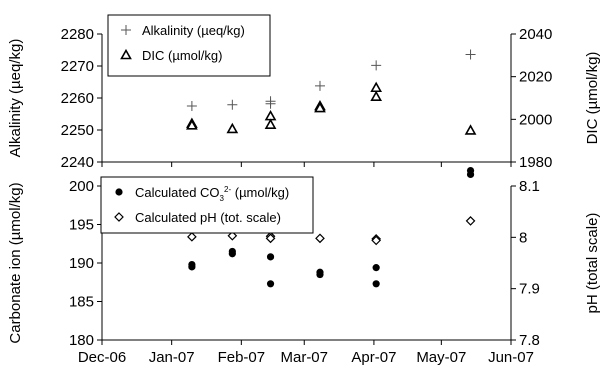 This screenshot has width=611, height=380. What do you see at coordinates (81, 302) in the screenshot?
I see `left-tick-label: 185` at bounding box center [81, 302].